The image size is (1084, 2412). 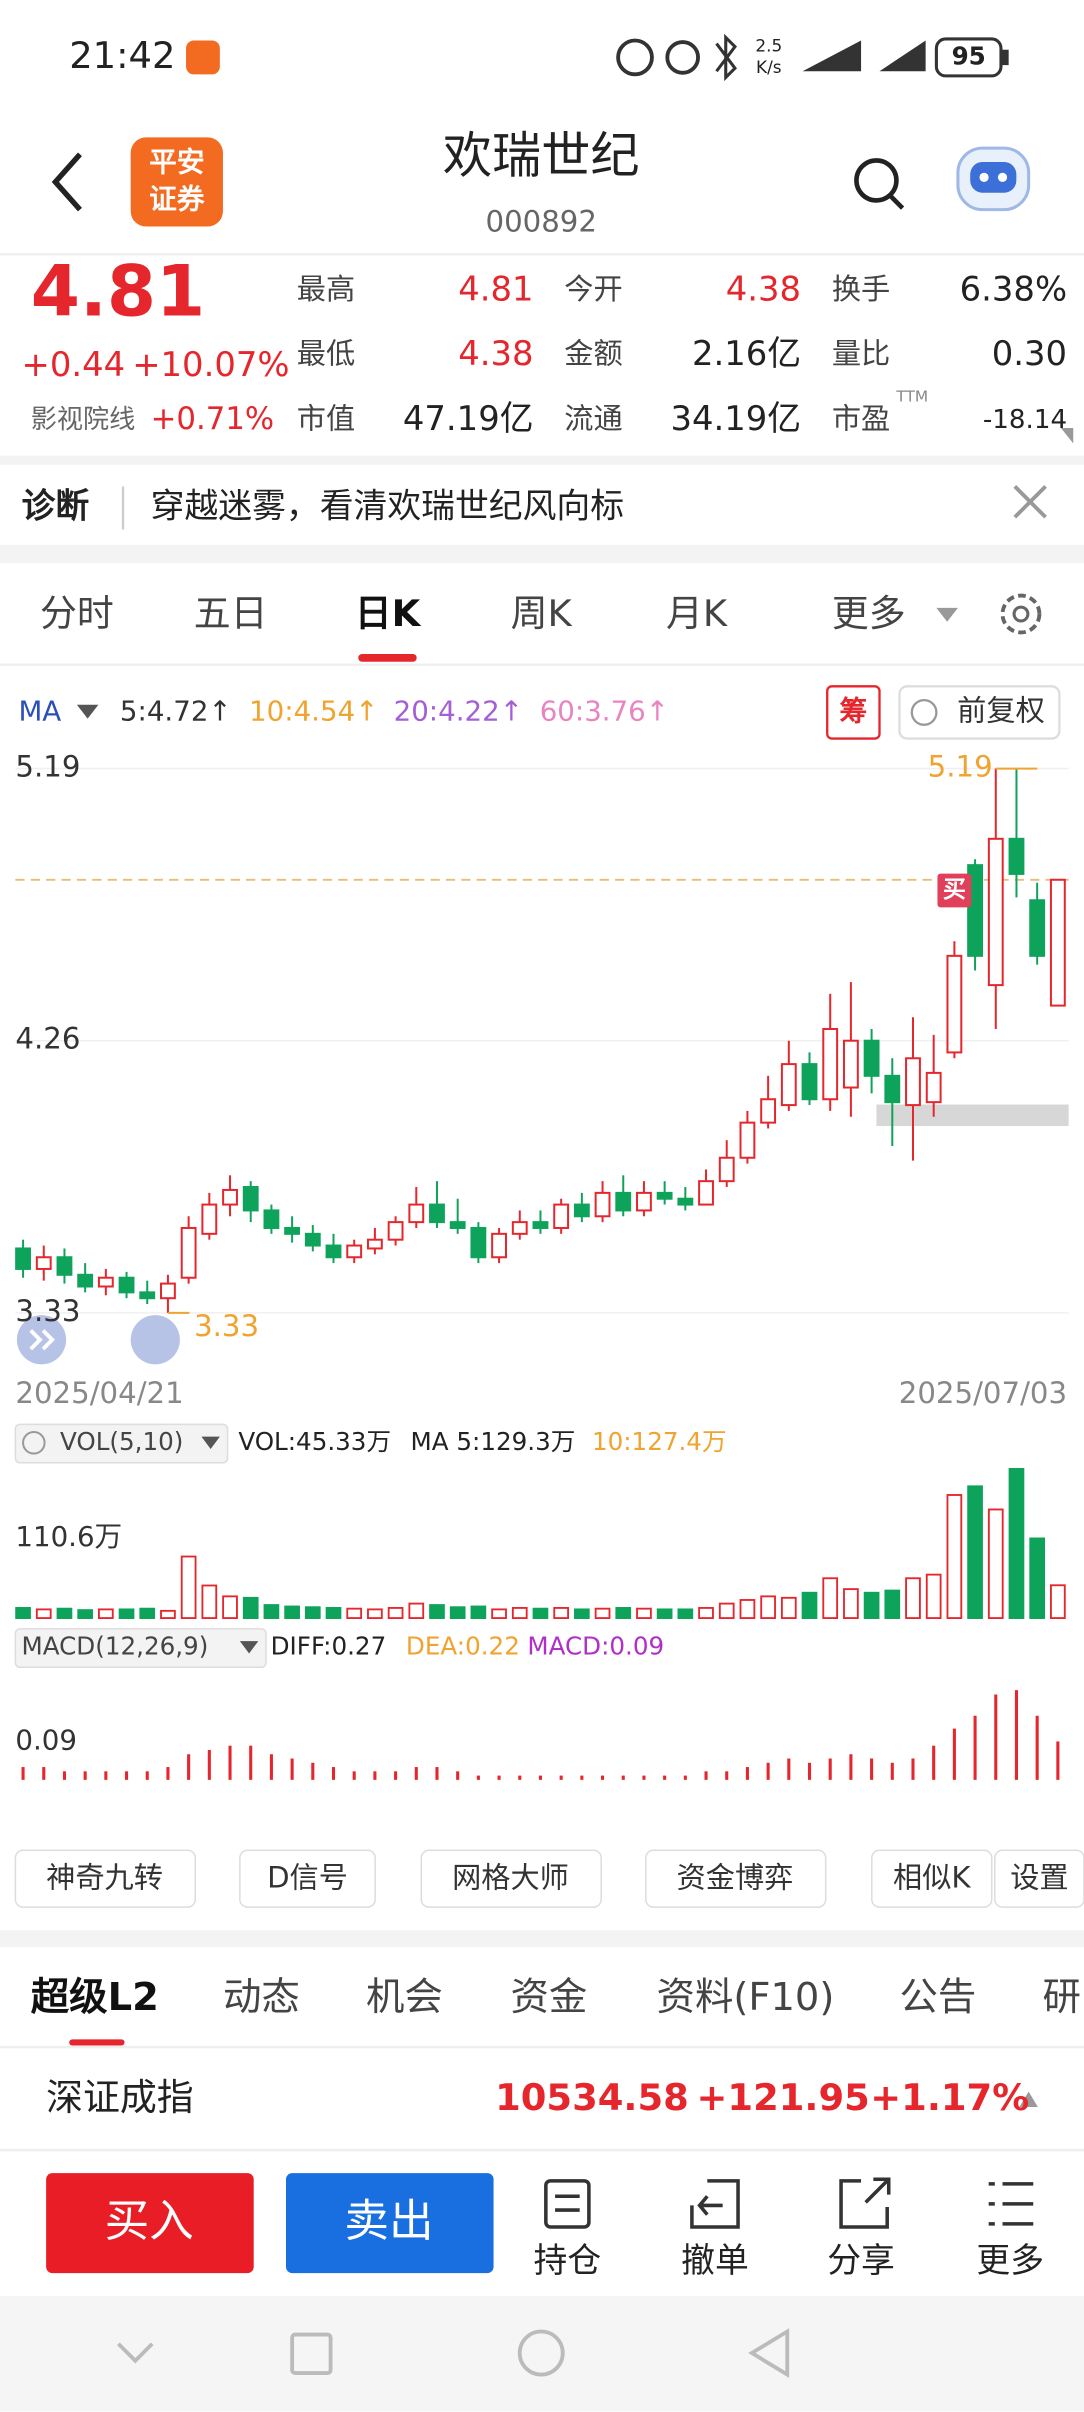 What do you see at coordinates (1028, 2099) in the screenshot?
I see `expand-index` at bounding box center [1028, 2099].